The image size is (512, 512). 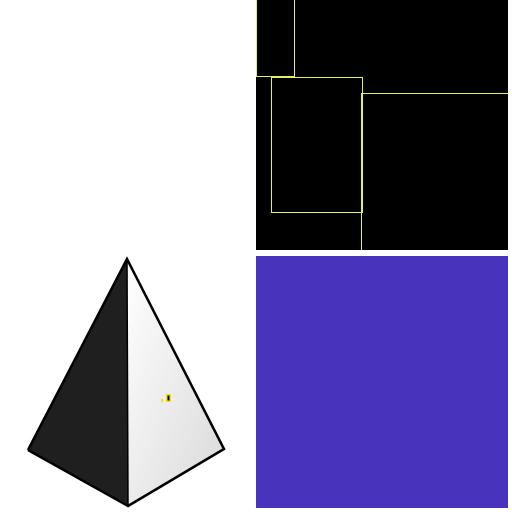 I want to click on pyramid-center-edge, so click(x=127, y=382).